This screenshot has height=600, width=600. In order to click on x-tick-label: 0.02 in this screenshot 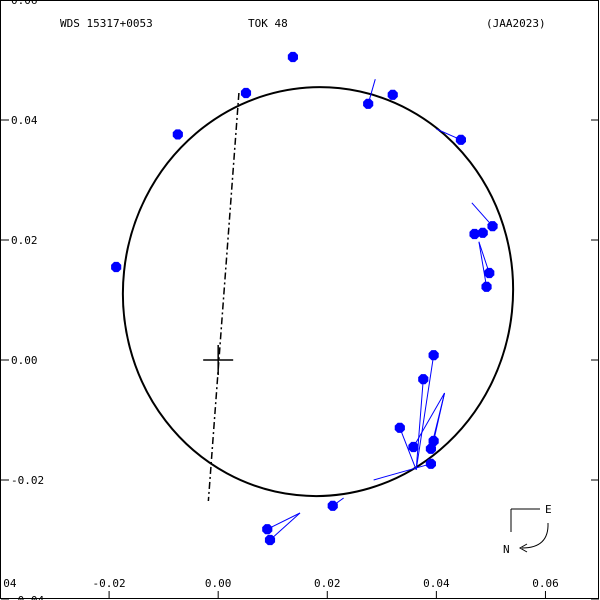, I will do `click(327, 583)`.